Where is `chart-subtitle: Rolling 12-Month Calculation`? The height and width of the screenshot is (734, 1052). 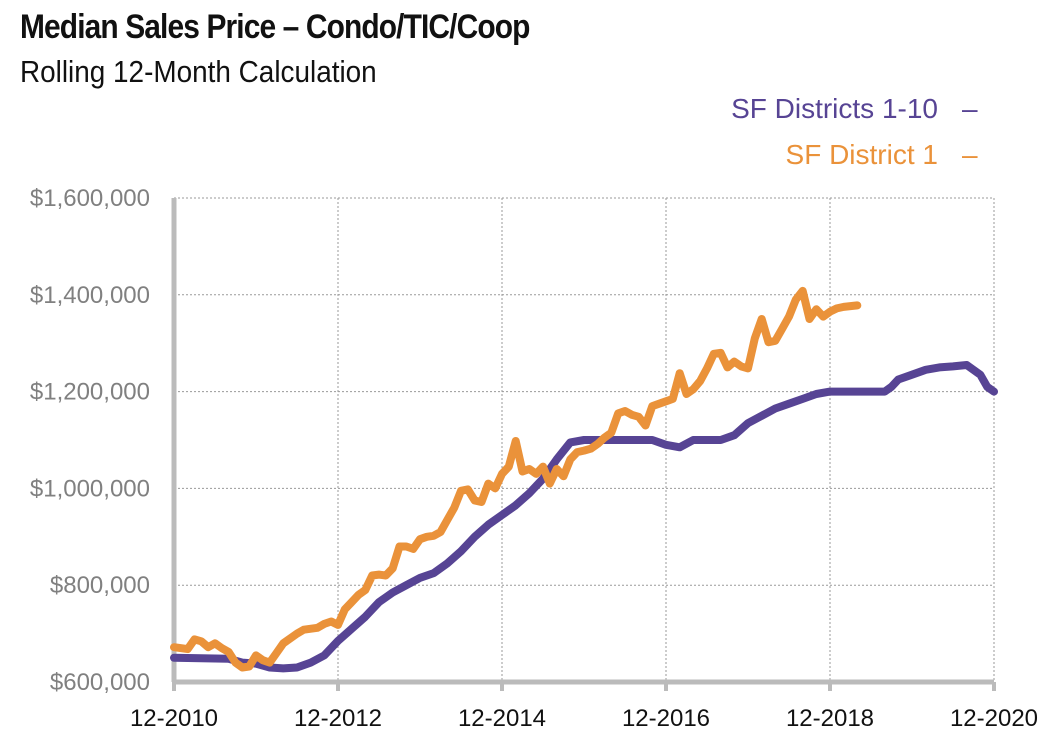 chart-subtitle: Rolling 12-Month Calculation is located at coordinates (198, 71).